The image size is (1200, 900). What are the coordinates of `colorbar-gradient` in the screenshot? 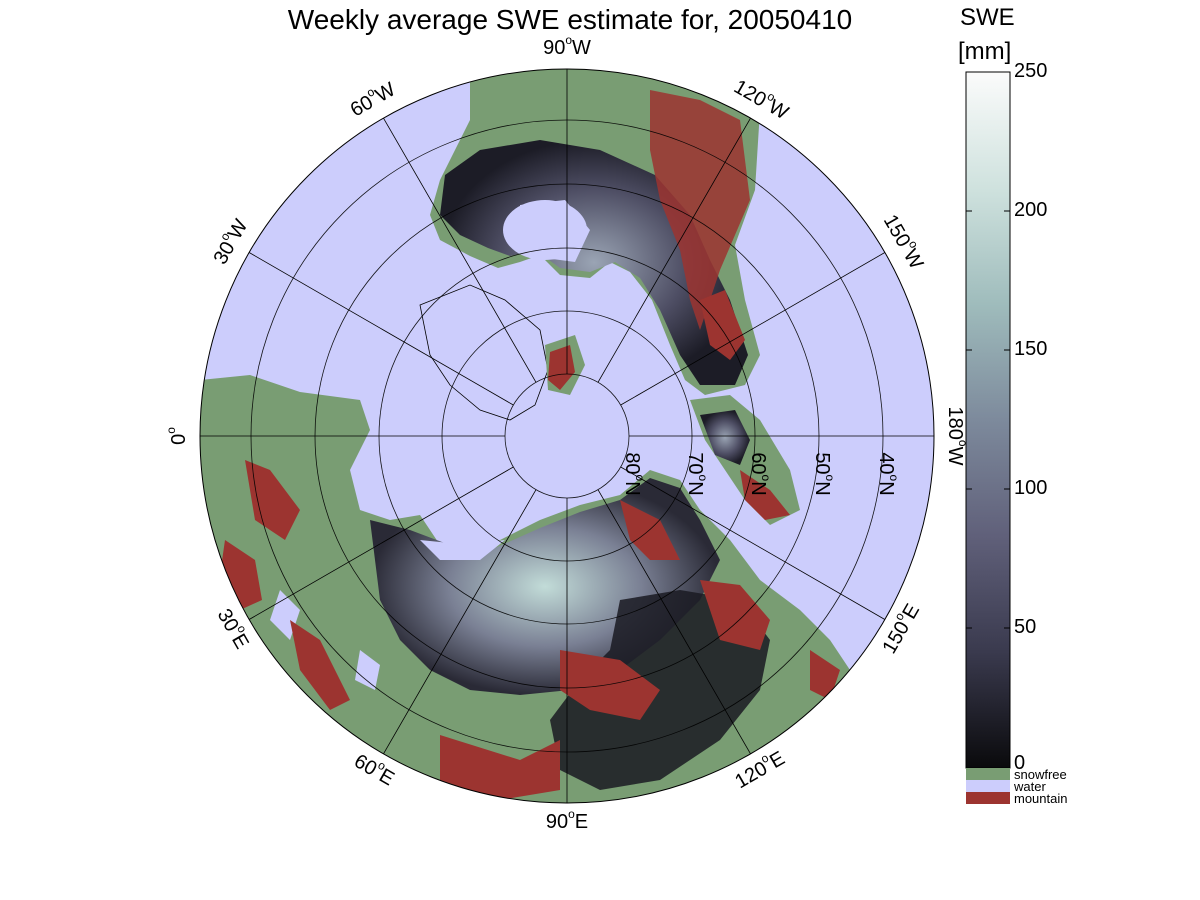 It's located at (988, 420).